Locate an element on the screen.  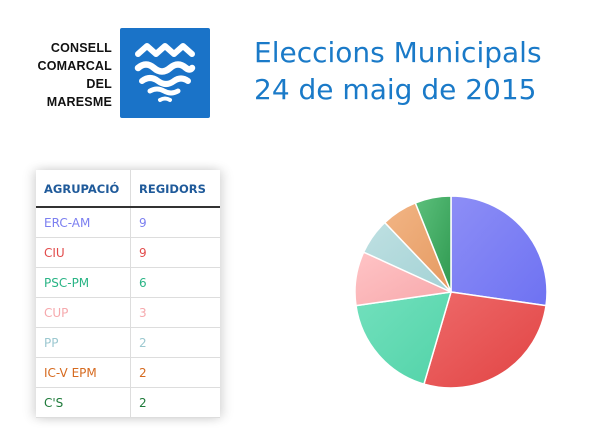
pie-slice-erc-am is located at coordinates (499, 251).